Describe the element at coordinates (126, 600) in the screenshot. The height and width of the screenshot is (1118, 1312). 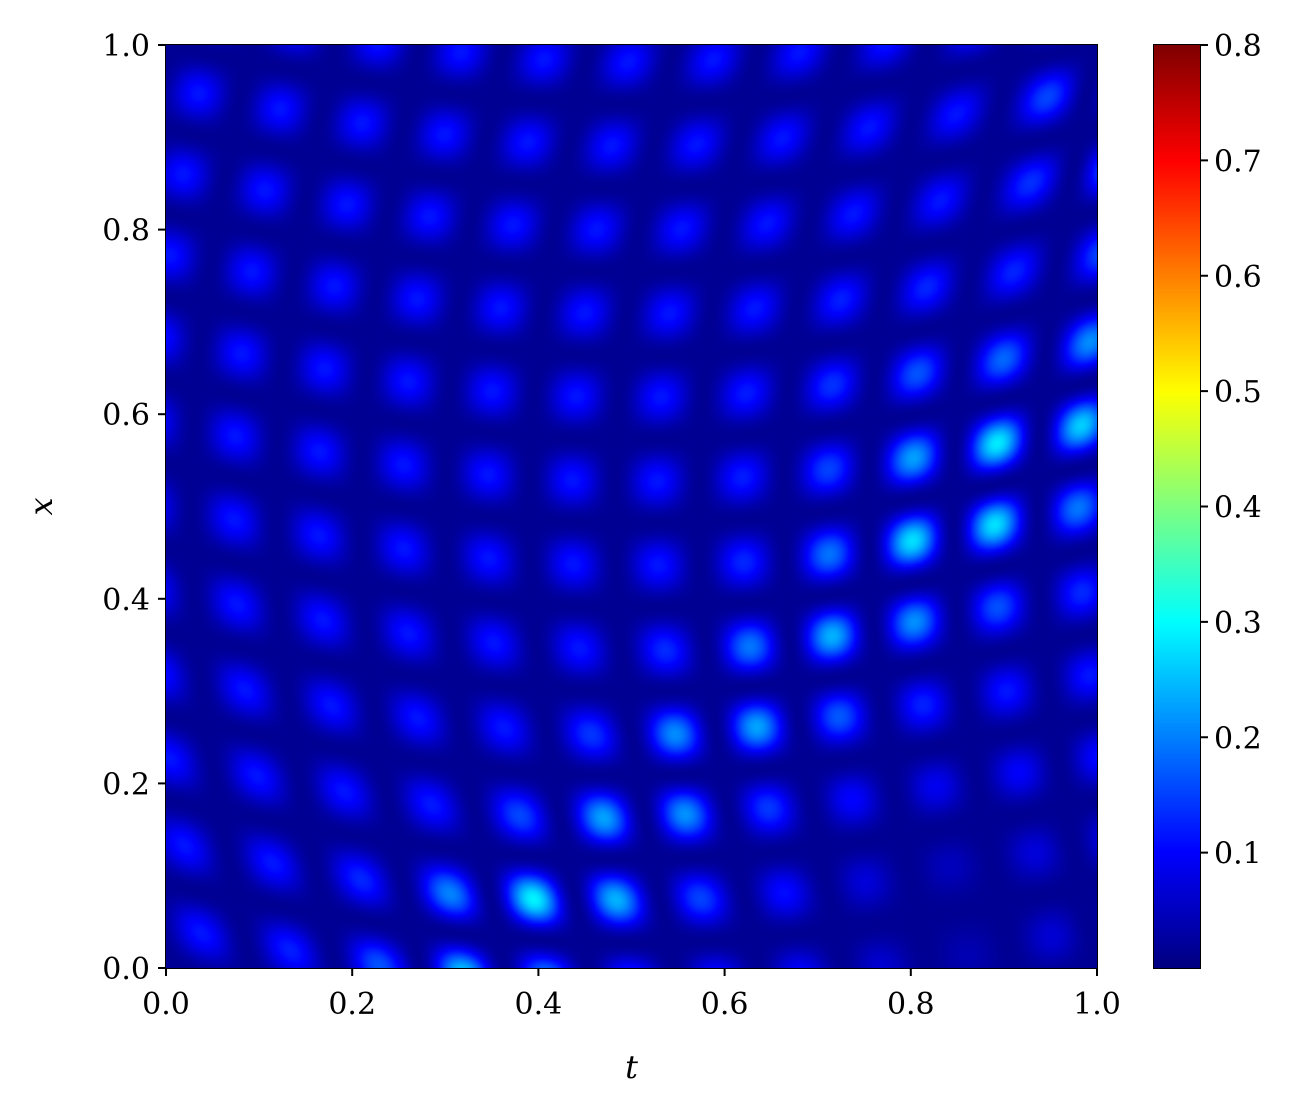
I see `y-tick-label: 0.4` at that location.